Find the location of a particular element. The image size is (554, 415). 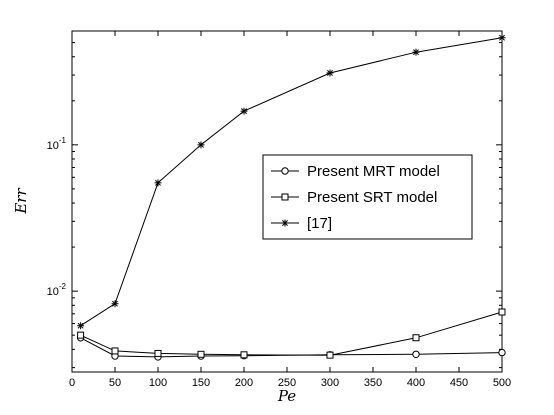

x-tick-label: 0 is located at coordinates (72, 383).